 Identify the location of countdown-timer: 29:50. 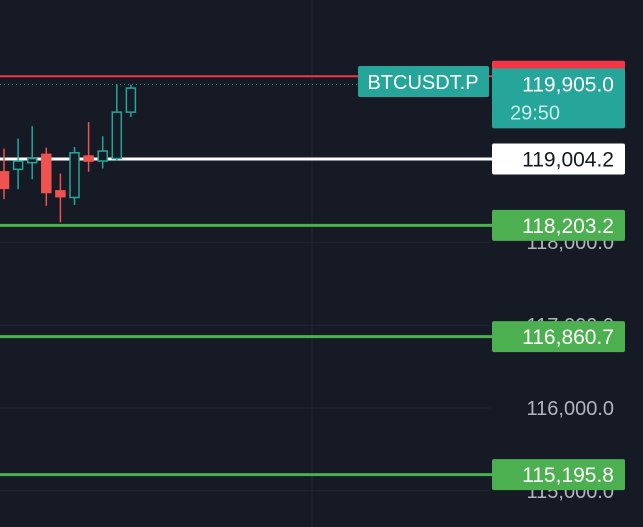
(535, 113).